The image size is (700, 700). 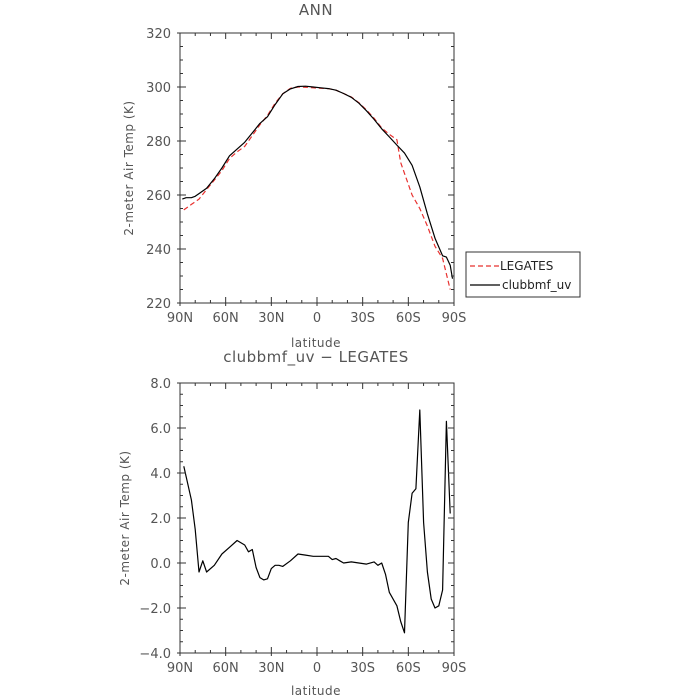 I want to click on y-axis-label-difference: 2-meter Air Temp (K), so click(x=125, y=517).